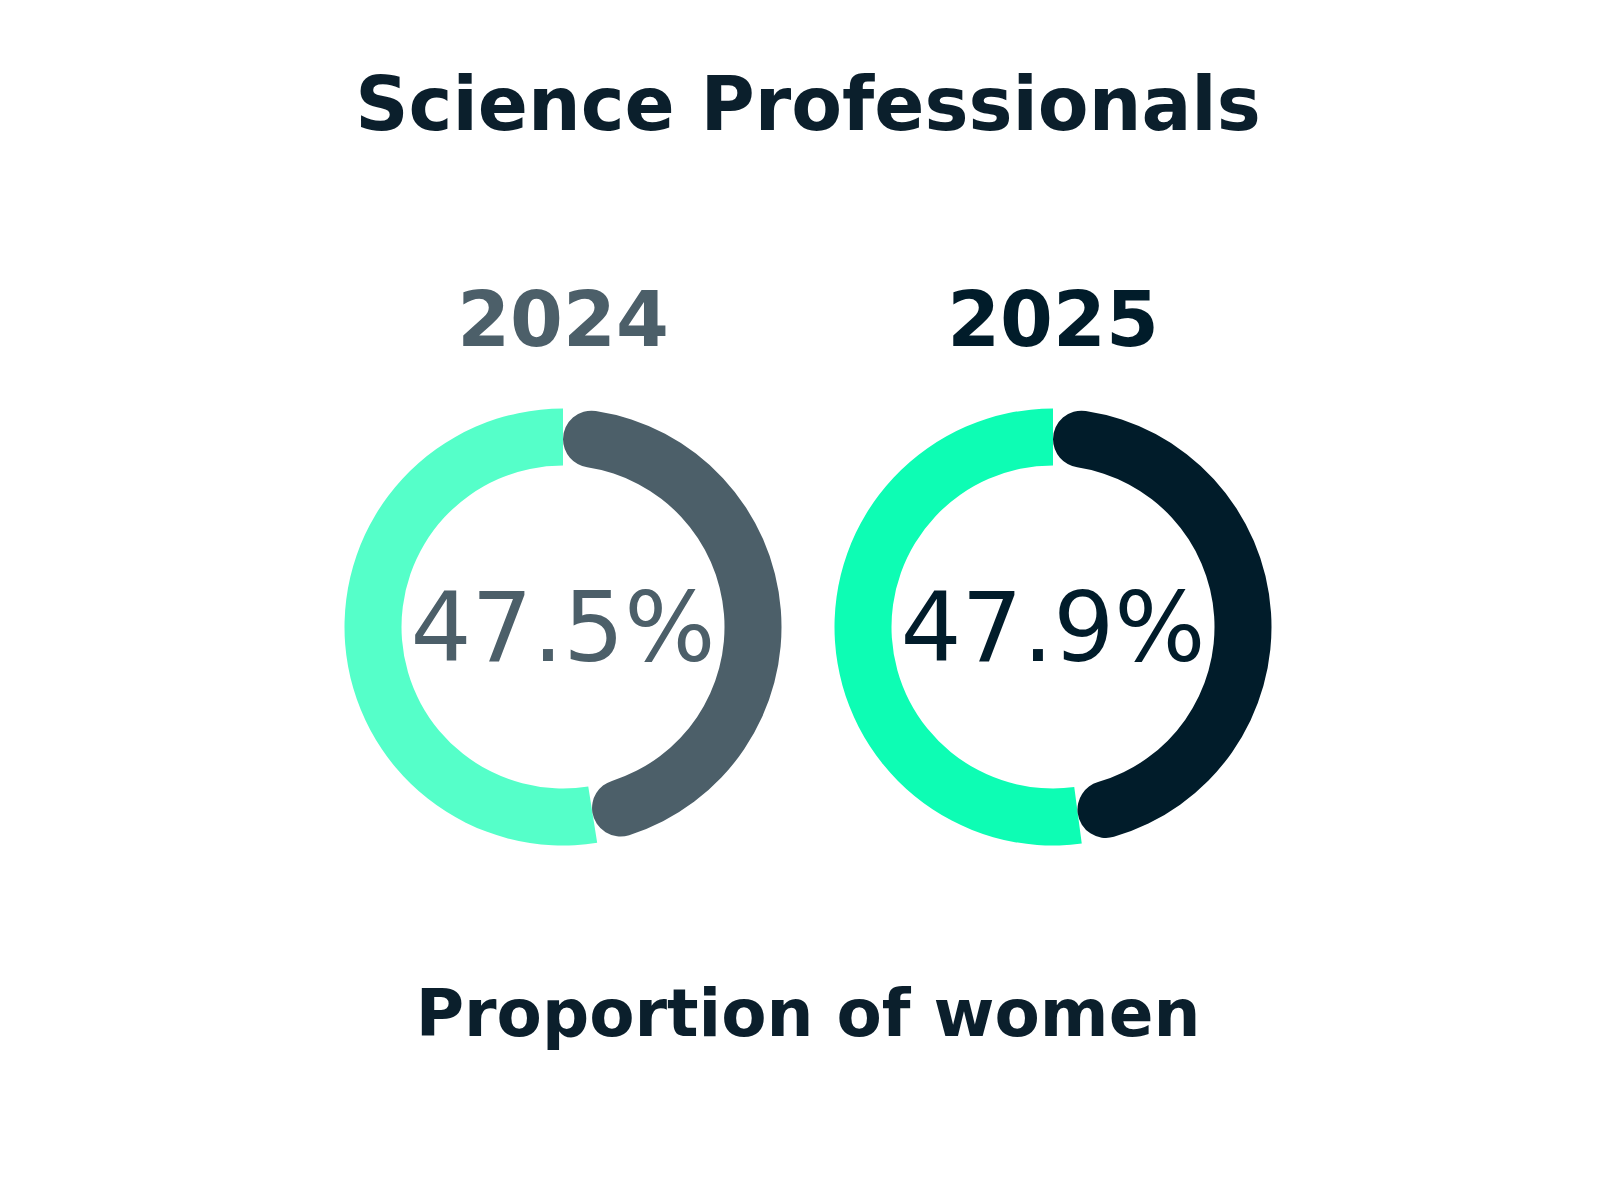 The width and height of the screenshot is (1600, 1200). I want to click on chart-subtitle: 2025, so click(1053, 319).